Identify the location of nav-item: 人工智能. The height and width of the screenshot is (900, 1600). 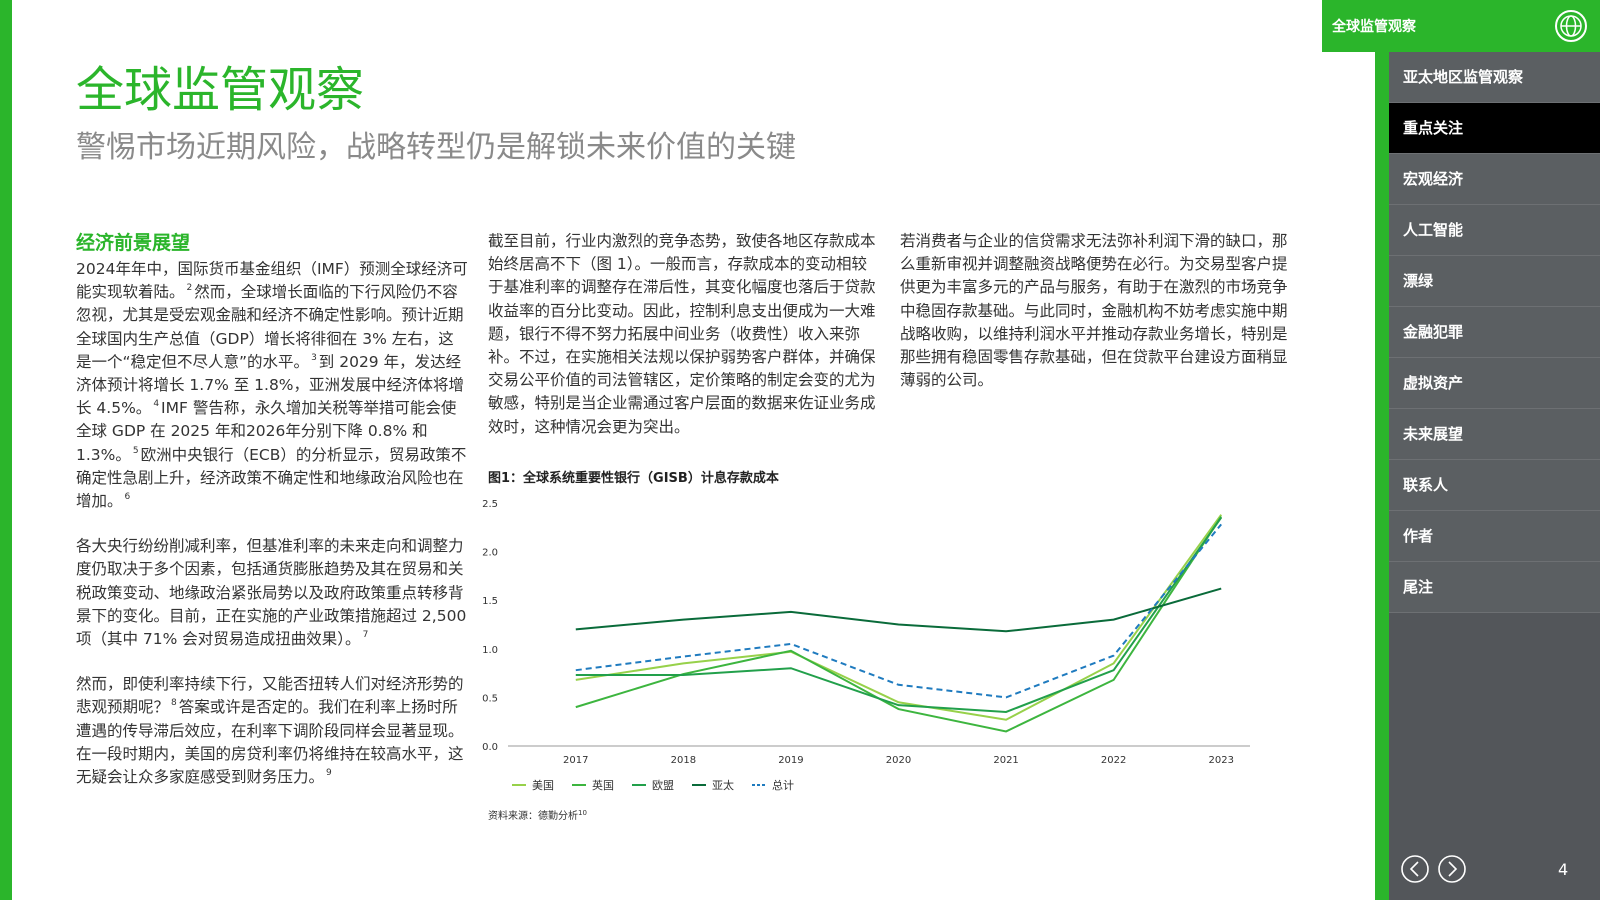
(1494, 230).